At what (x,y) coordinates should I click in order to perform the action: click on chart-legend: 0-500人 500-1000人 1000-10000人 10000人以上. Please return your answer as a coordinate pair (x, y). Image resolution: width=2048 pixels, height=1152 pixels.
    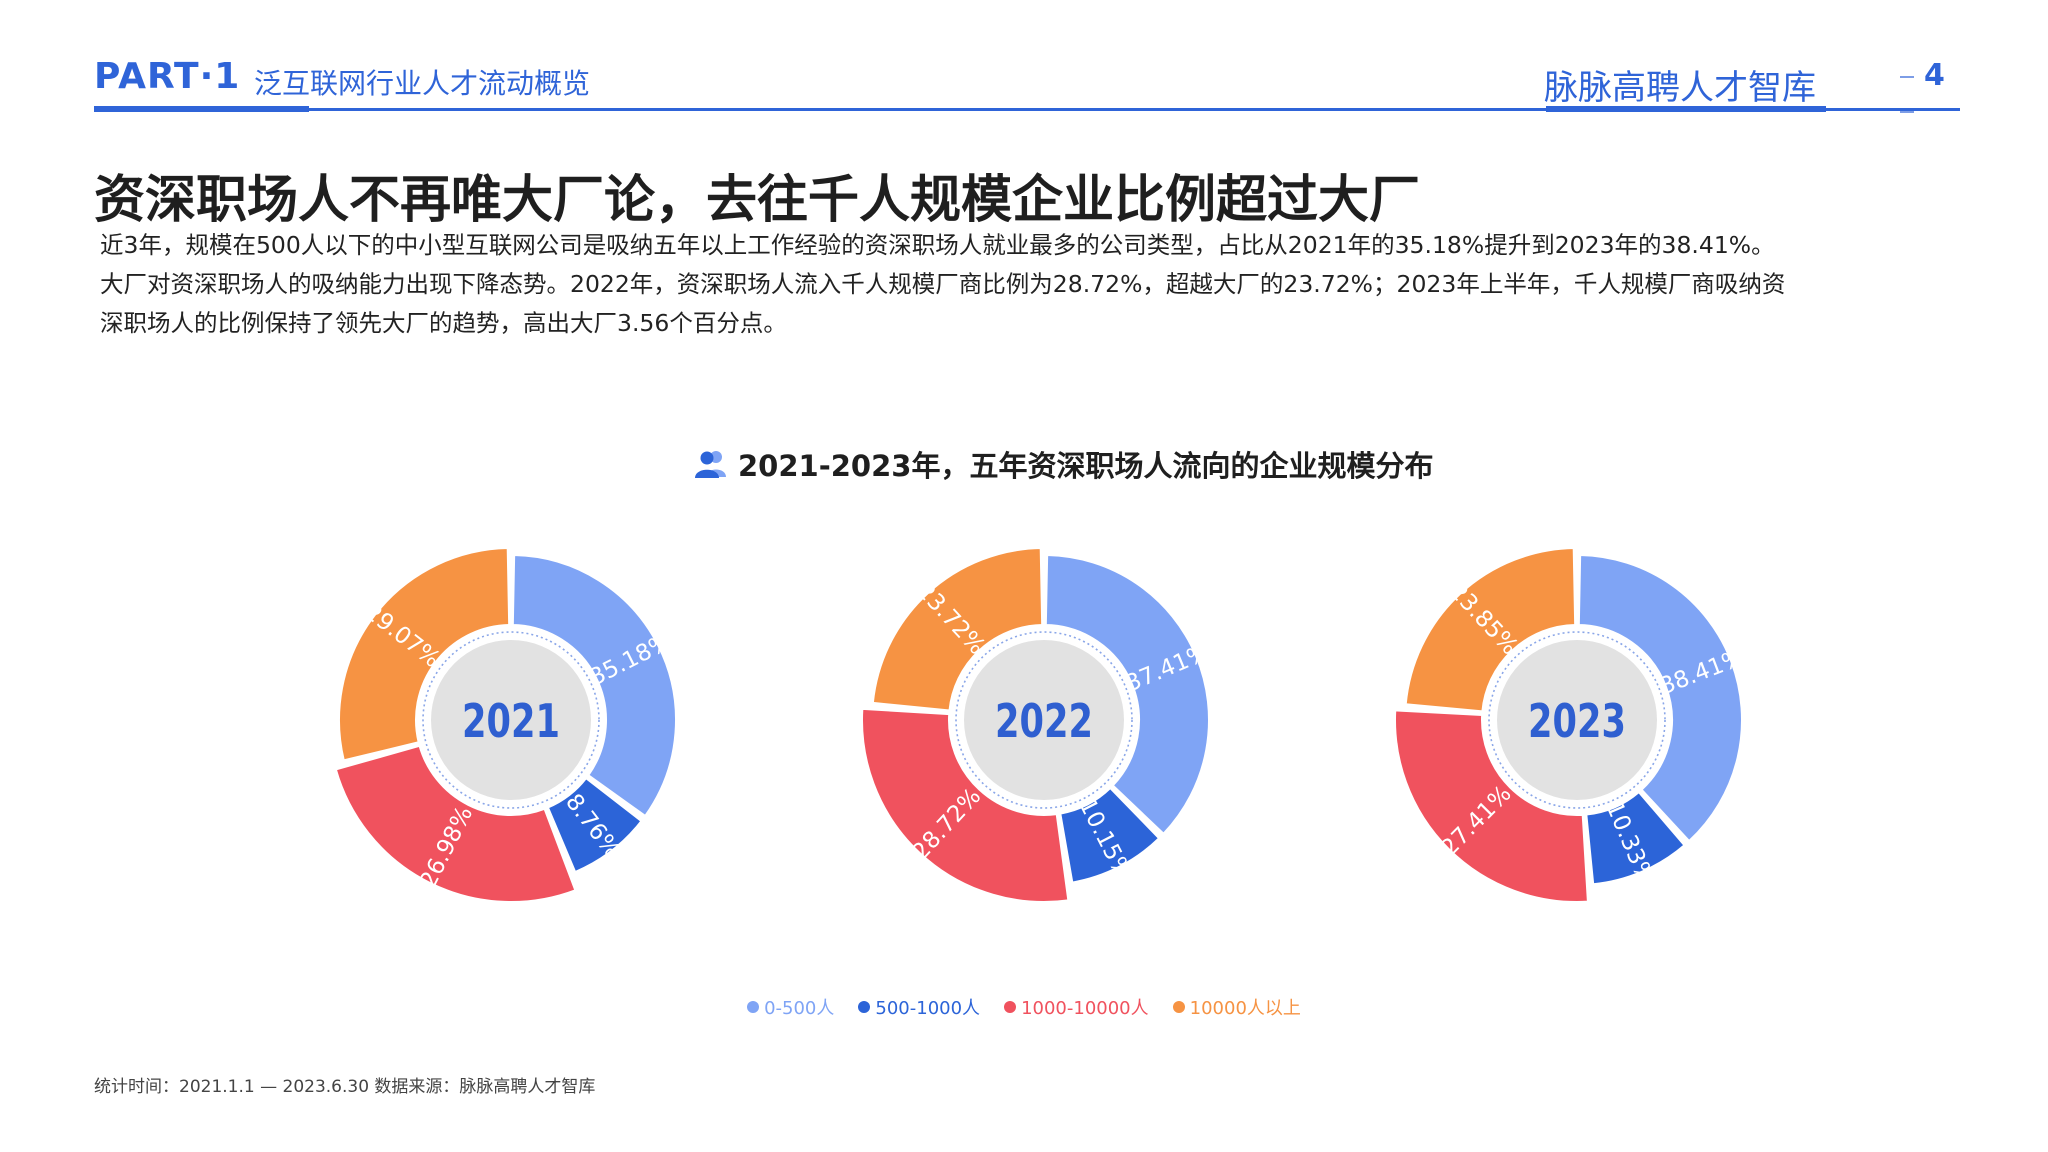
    Looking at the image, I should click on (1024, 1007).